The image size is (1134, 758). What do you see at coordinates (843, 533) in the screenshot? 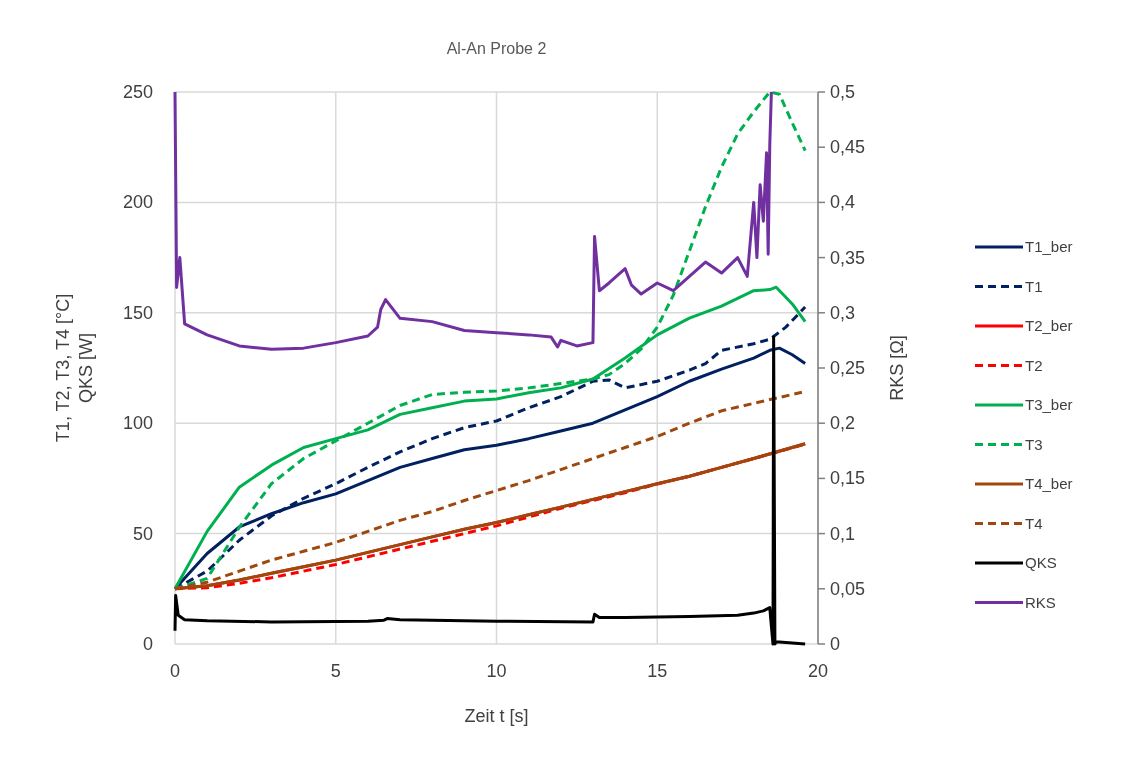
I see `y2-tick-label: 0,1` at bounding box center [843, 533].